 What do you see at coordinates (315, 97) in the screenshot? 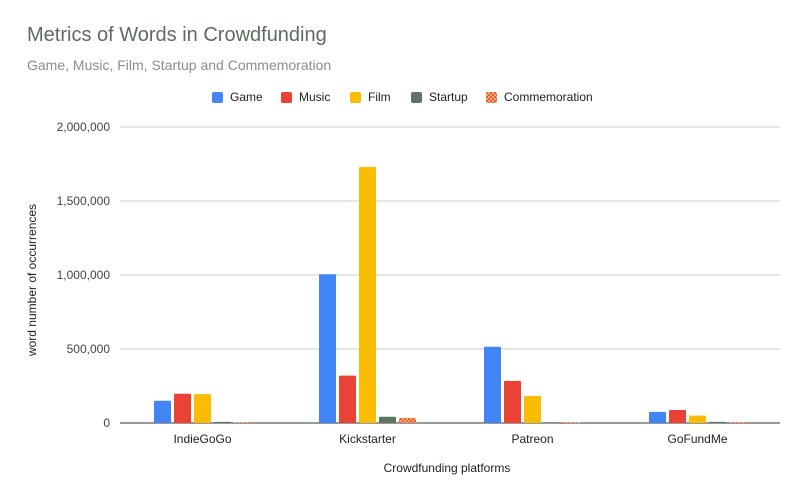
I see `legend-label: Music` at bounding box center [315, 97].